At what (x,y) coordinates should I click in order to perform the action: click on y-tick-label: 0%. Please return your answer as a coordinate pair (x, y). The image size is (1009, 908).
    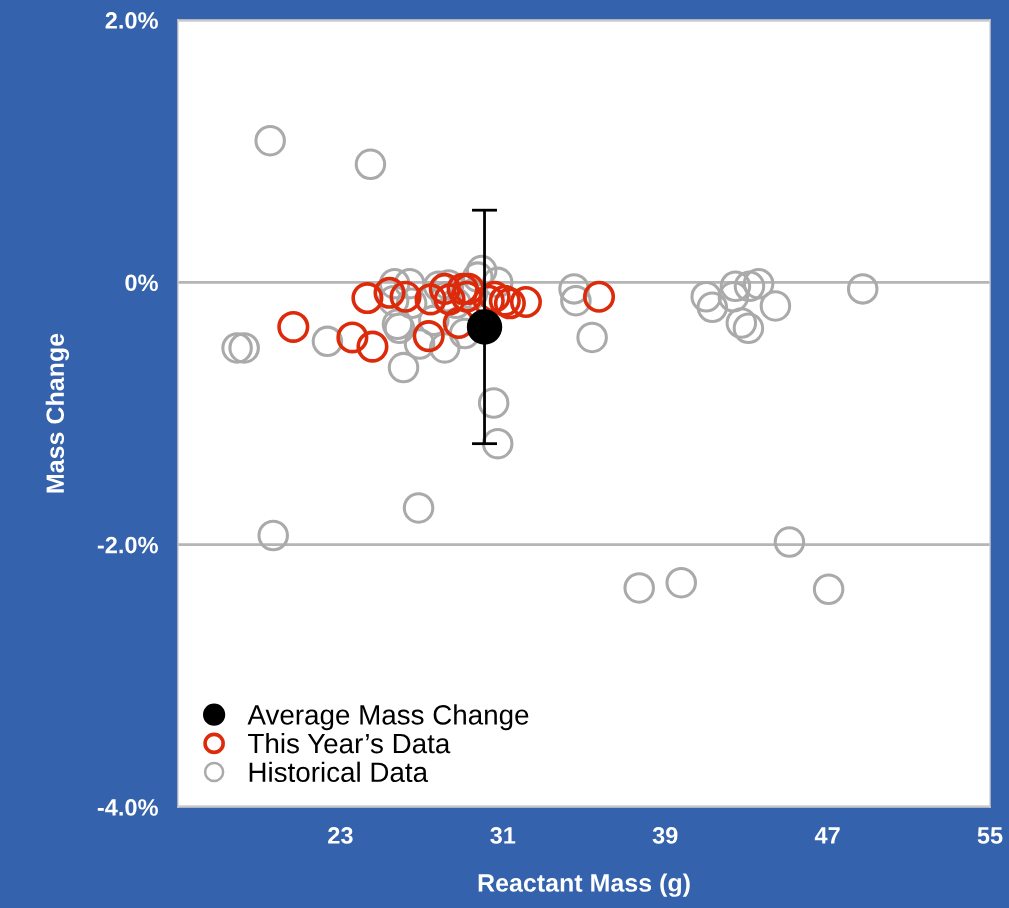
    Looking at the image, I should click on (141, 283).